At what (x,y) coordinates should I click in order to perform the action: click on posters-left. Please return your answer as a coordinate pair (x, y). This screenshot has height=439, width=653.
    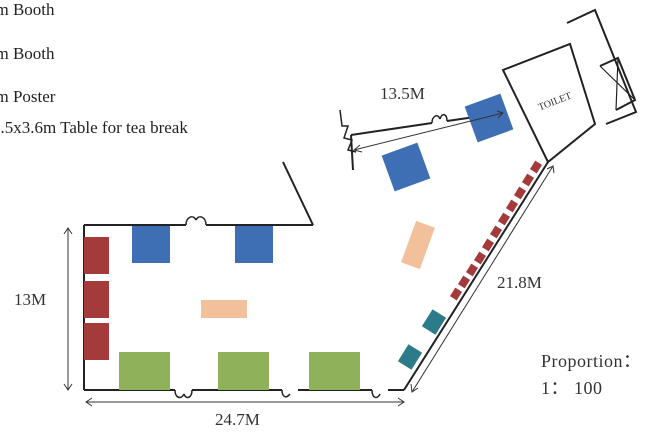
    Looking at the image, I should click on (96, 298).